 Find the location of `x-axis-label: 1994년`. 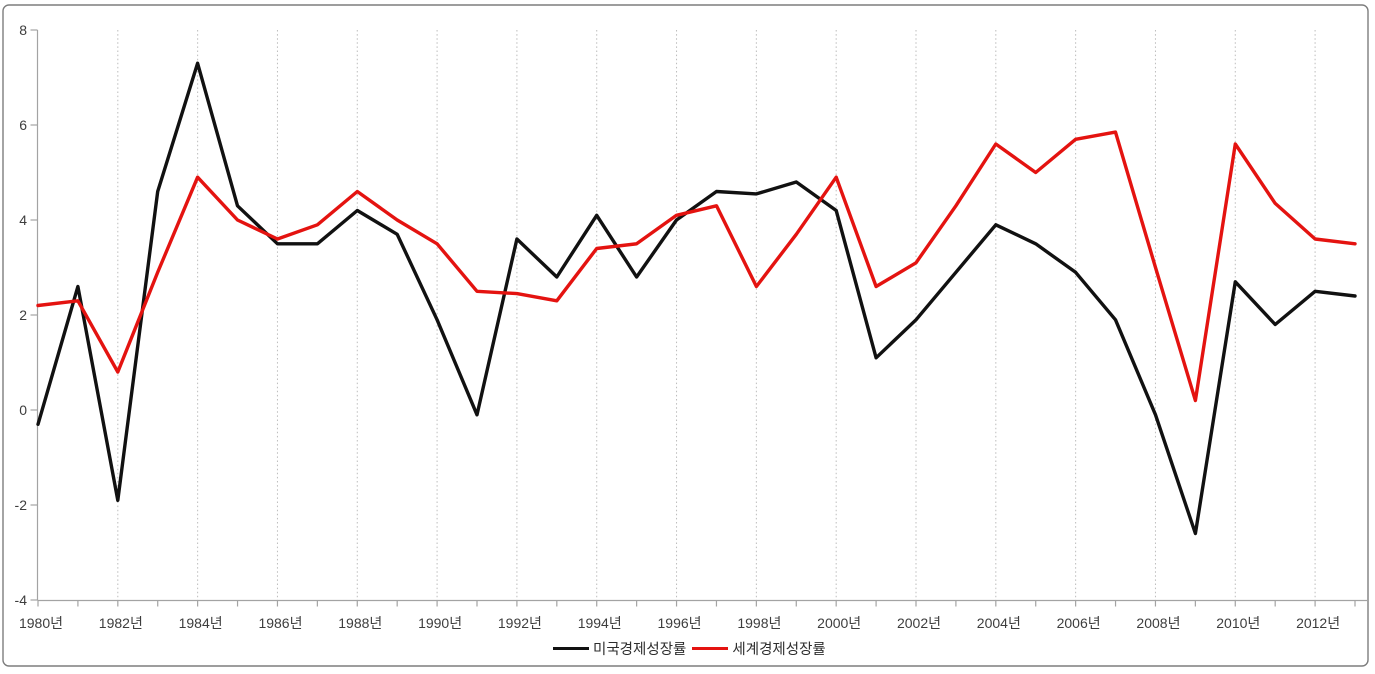

x-axis-label: 1994년 is located at coordinates (600, 623).